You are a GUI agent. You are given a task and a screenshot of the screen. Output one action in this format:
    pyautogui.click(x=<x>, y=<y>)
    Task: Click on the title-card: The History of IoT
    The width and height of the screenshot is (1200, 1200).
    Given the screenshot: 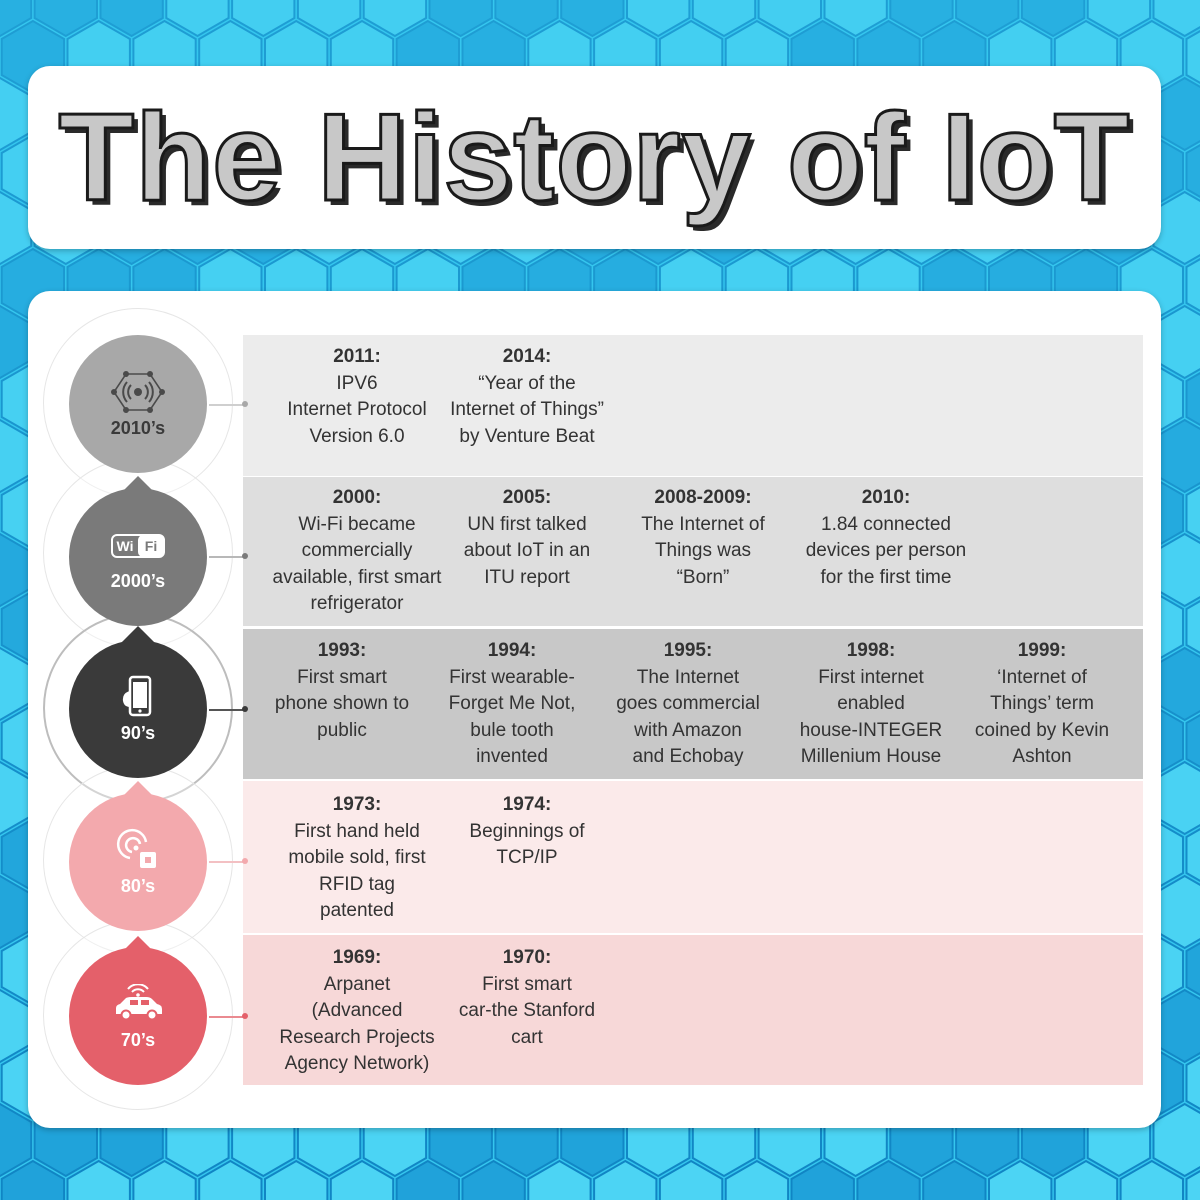 What is the action you would take?
    pyautogui.click(x=594, y=157)
    